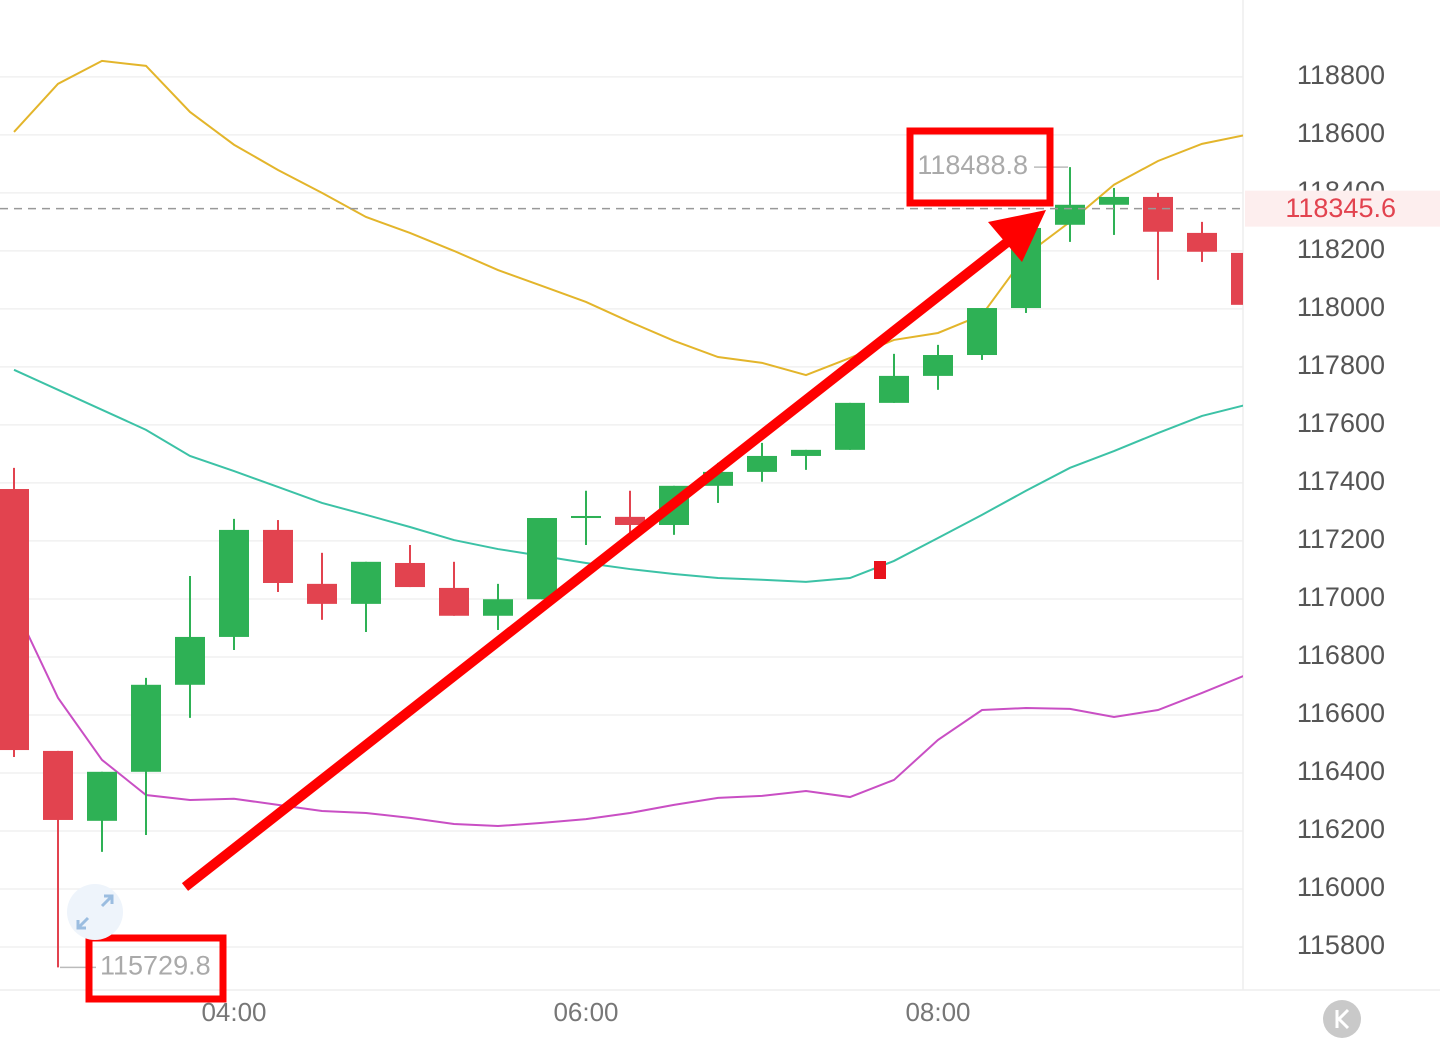  Describe the element at coordinates (1341, 365) in the screenshot. I see `y-tick-label: 117800` at that location.